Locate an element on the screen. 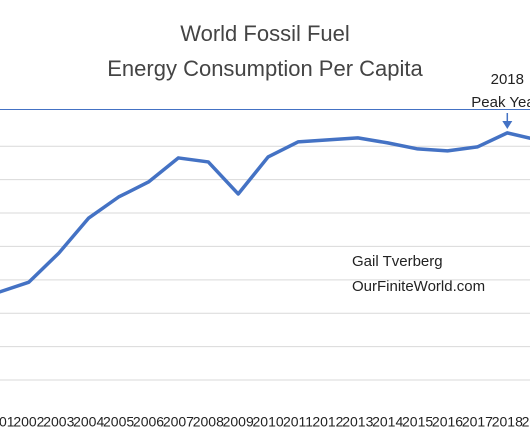 The height and width of the screenshot is (442, 530). annotation: 2018 is located at coordinates (507, 79).